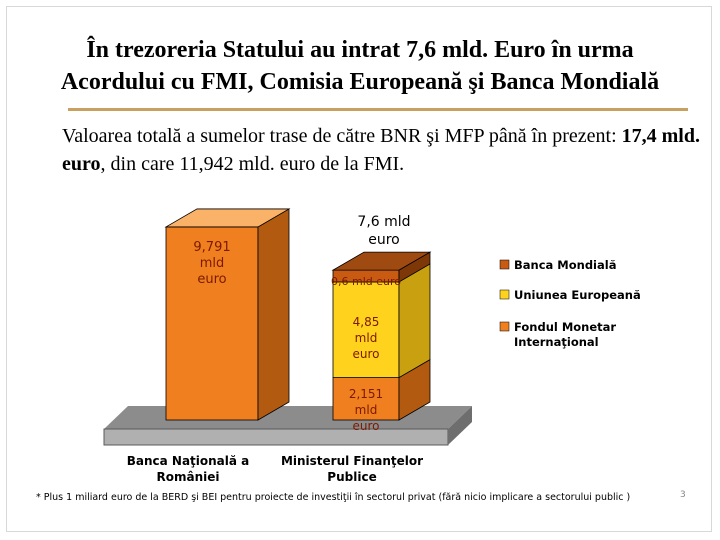  I want to click on category-label: României, so click(188, 477).